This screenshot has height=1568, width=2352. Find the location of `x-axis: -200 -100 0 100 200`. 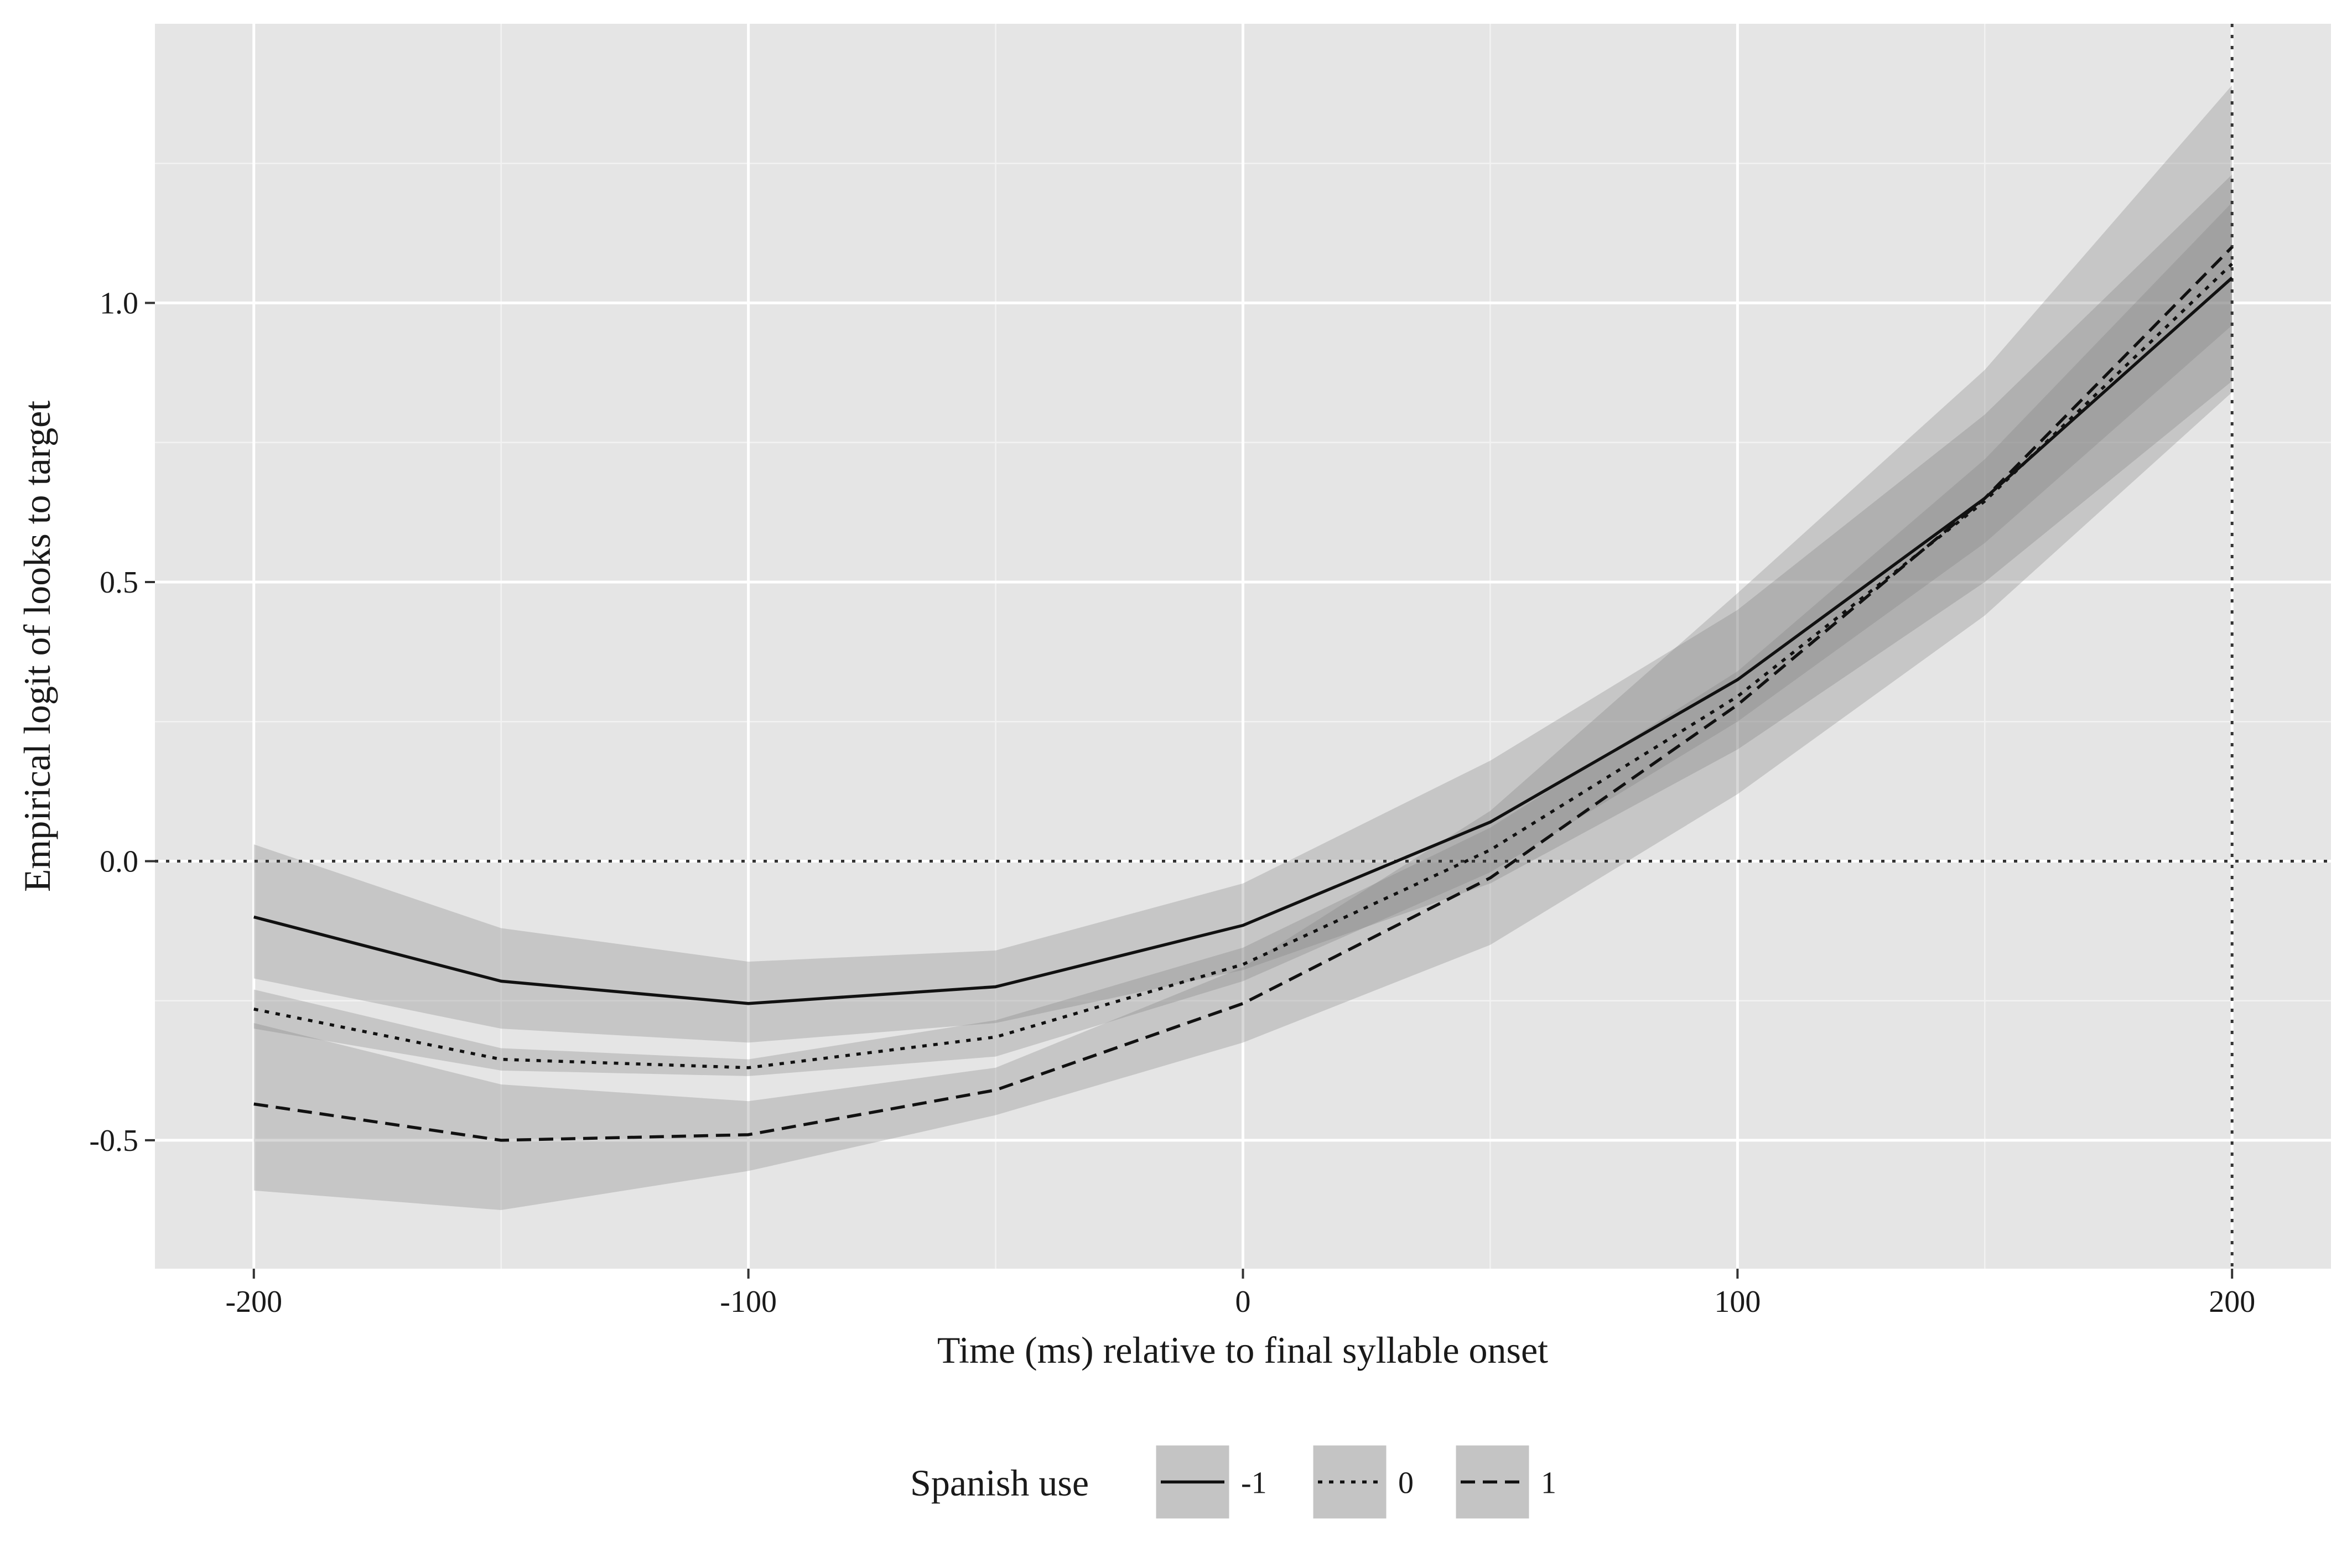

x-axis: -200 -100 0 100 200 is located at coordinates (1240, 1294).